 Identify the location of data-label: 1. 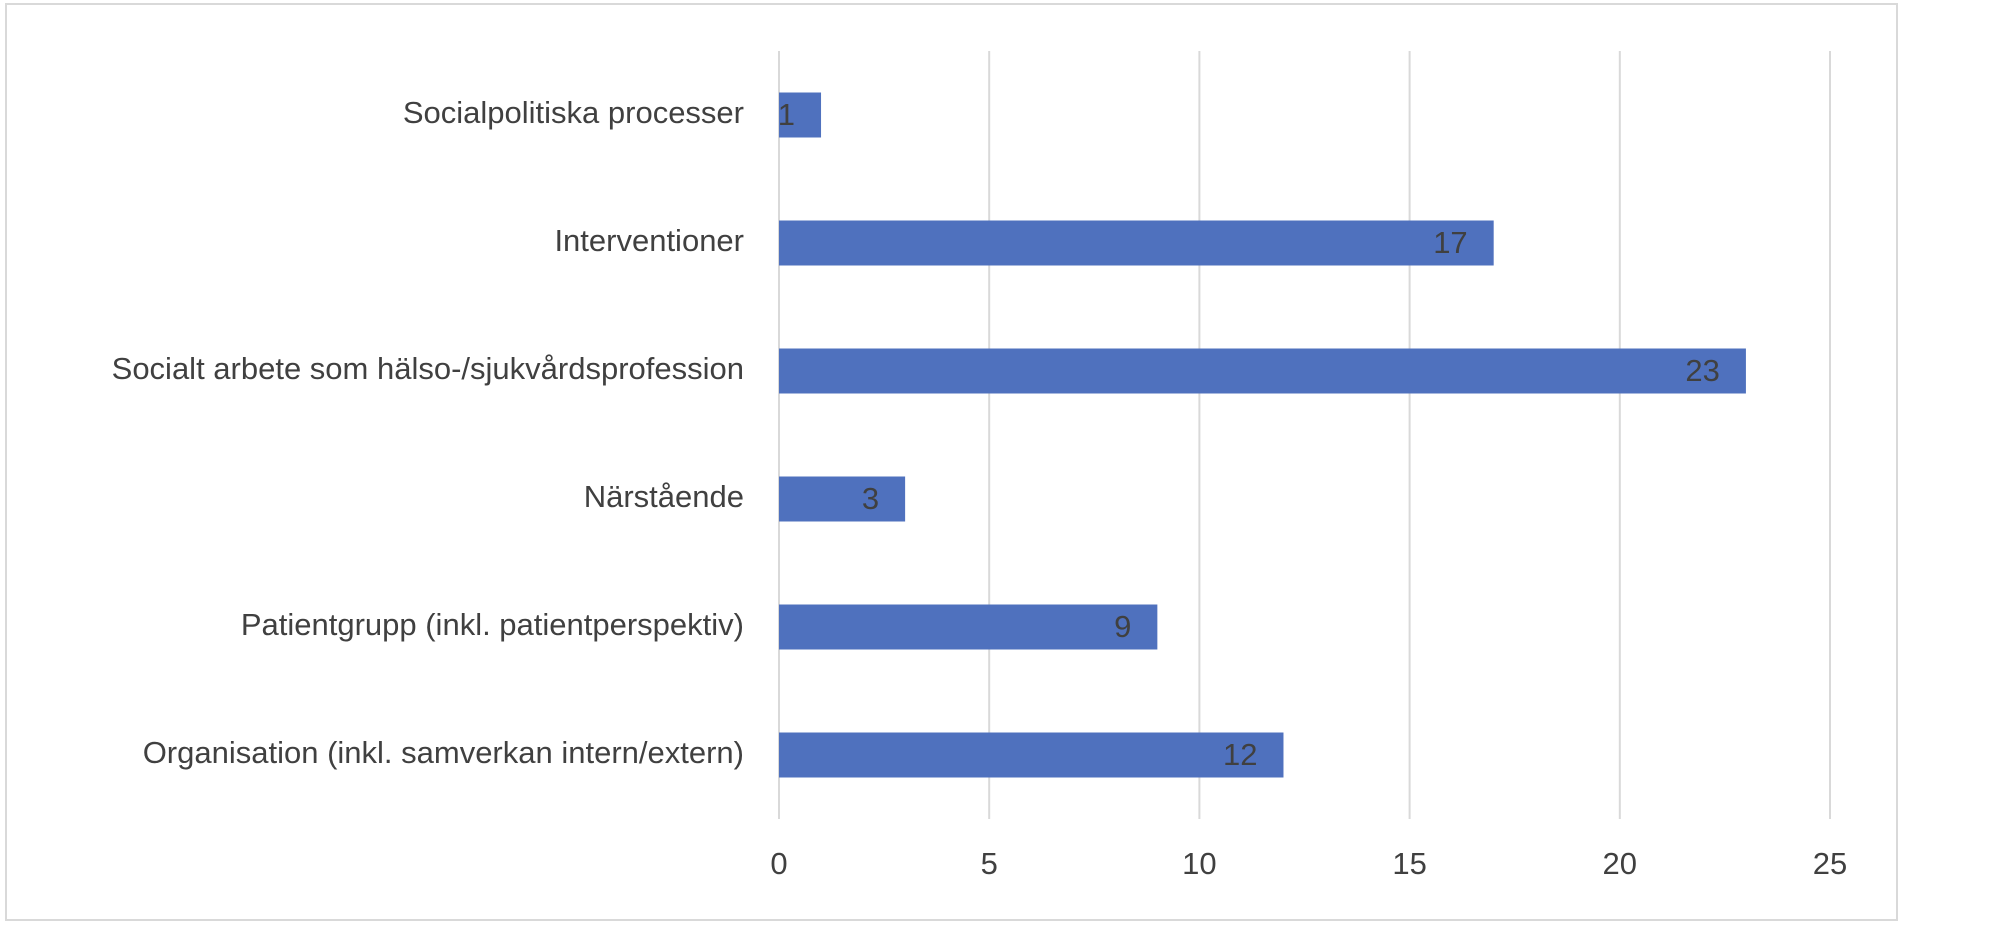
(786, 114).